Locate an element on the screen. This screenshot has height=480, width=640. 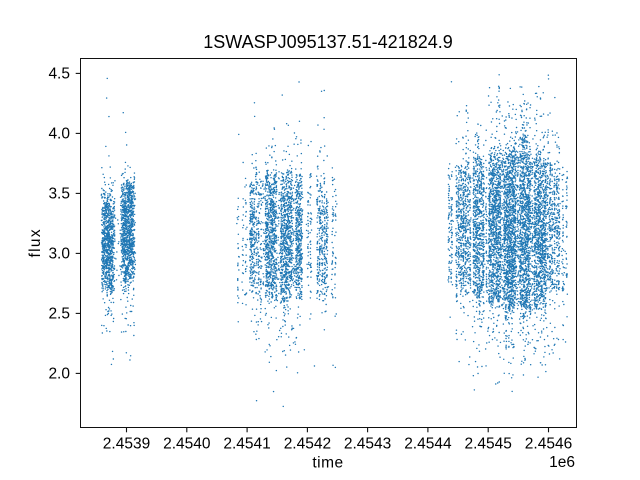
svg-text: 2.5 is located at coordinates (59, 314).